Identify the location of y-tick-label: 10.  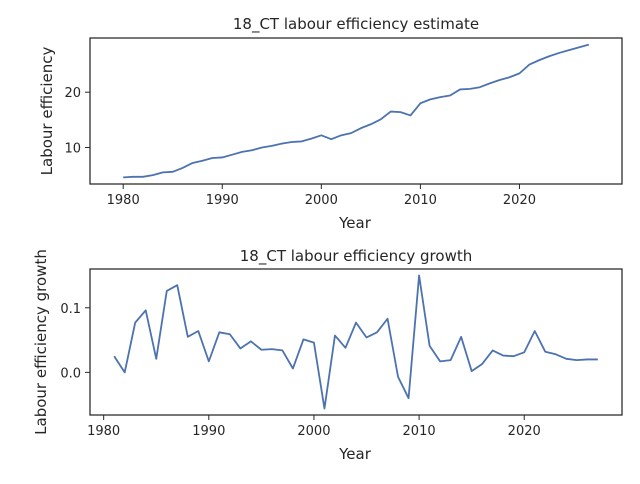
(72, 149).